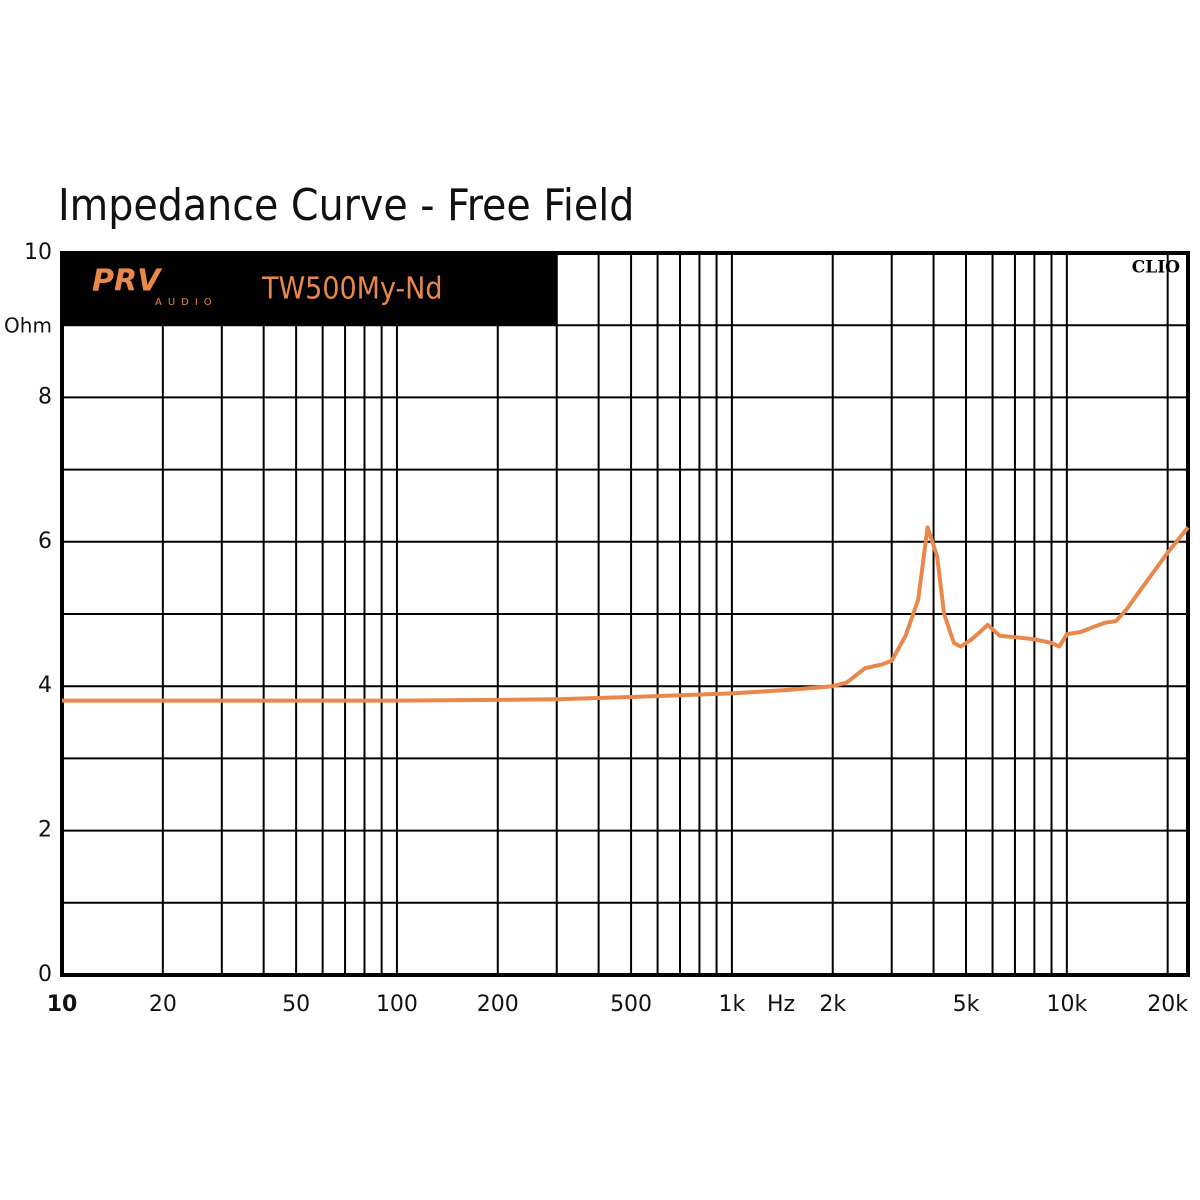 The width and height of the screenshot is (1200, 1200). What do you see at coordinates (38, 252) in the screenshot?
I see `y-tick-label: 10` at bounding box center [38, 252].